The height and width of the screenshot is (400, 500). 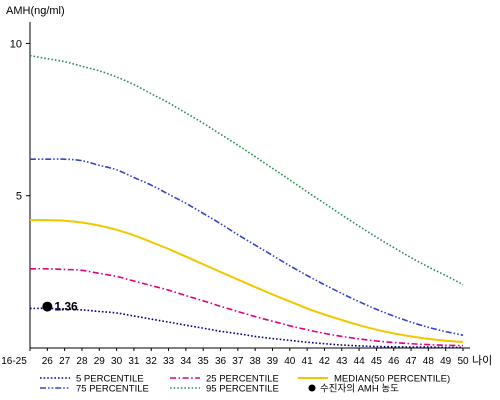 I want to click on series-line-5-percentile, so click(x=246, y=328).